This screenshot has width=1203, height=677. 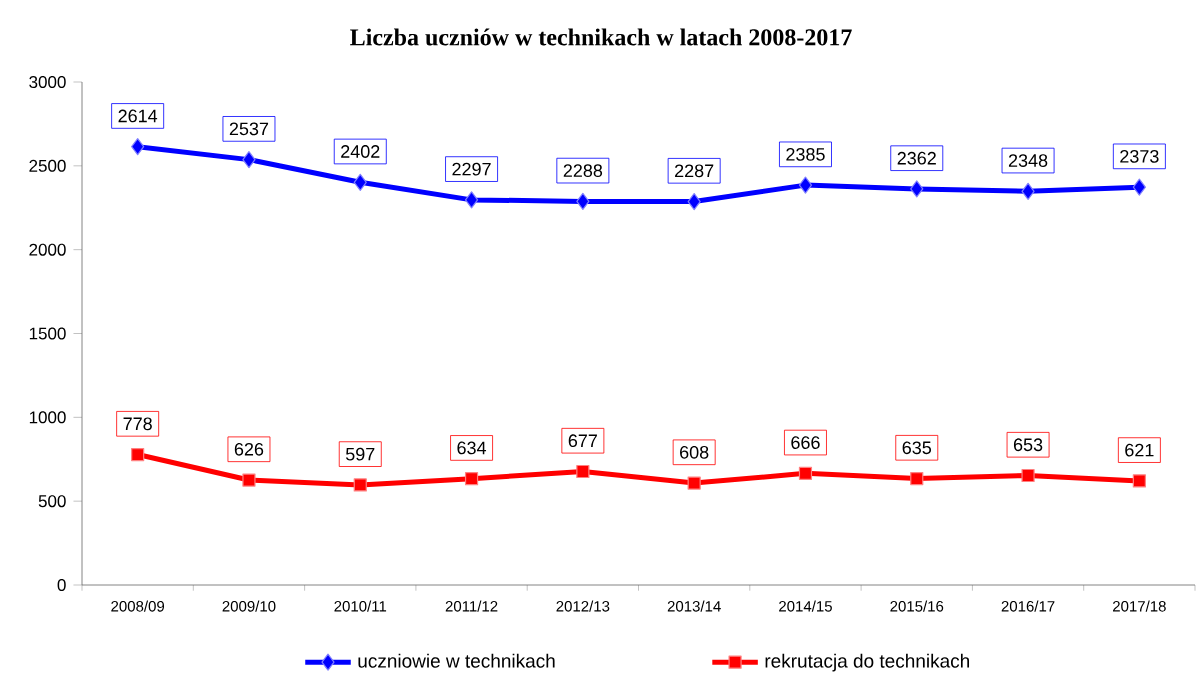 I want to click on data-label: 677, so click(x=582, y=441).